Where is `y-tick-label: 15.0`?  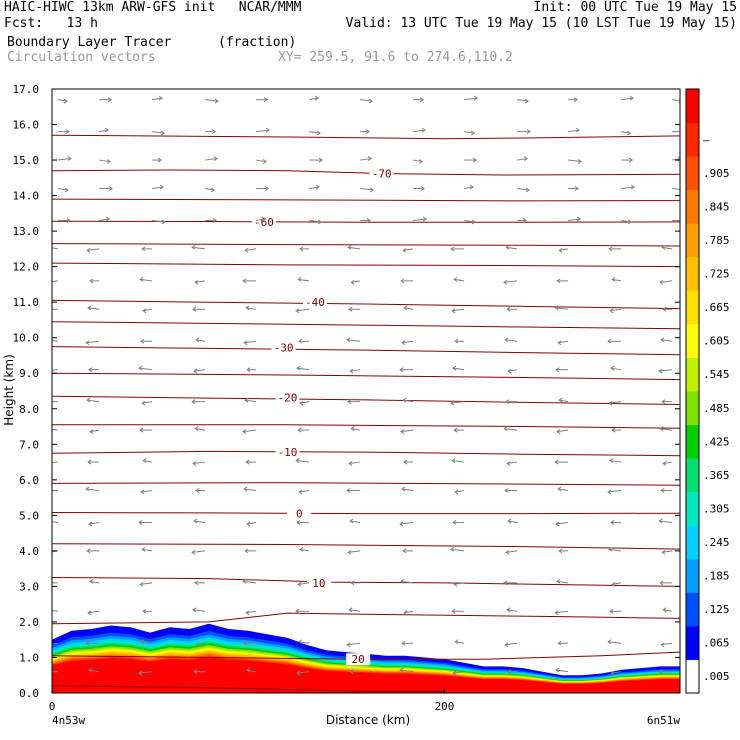 y-tick-label: 15.0 is located at coordinates (26, 160).